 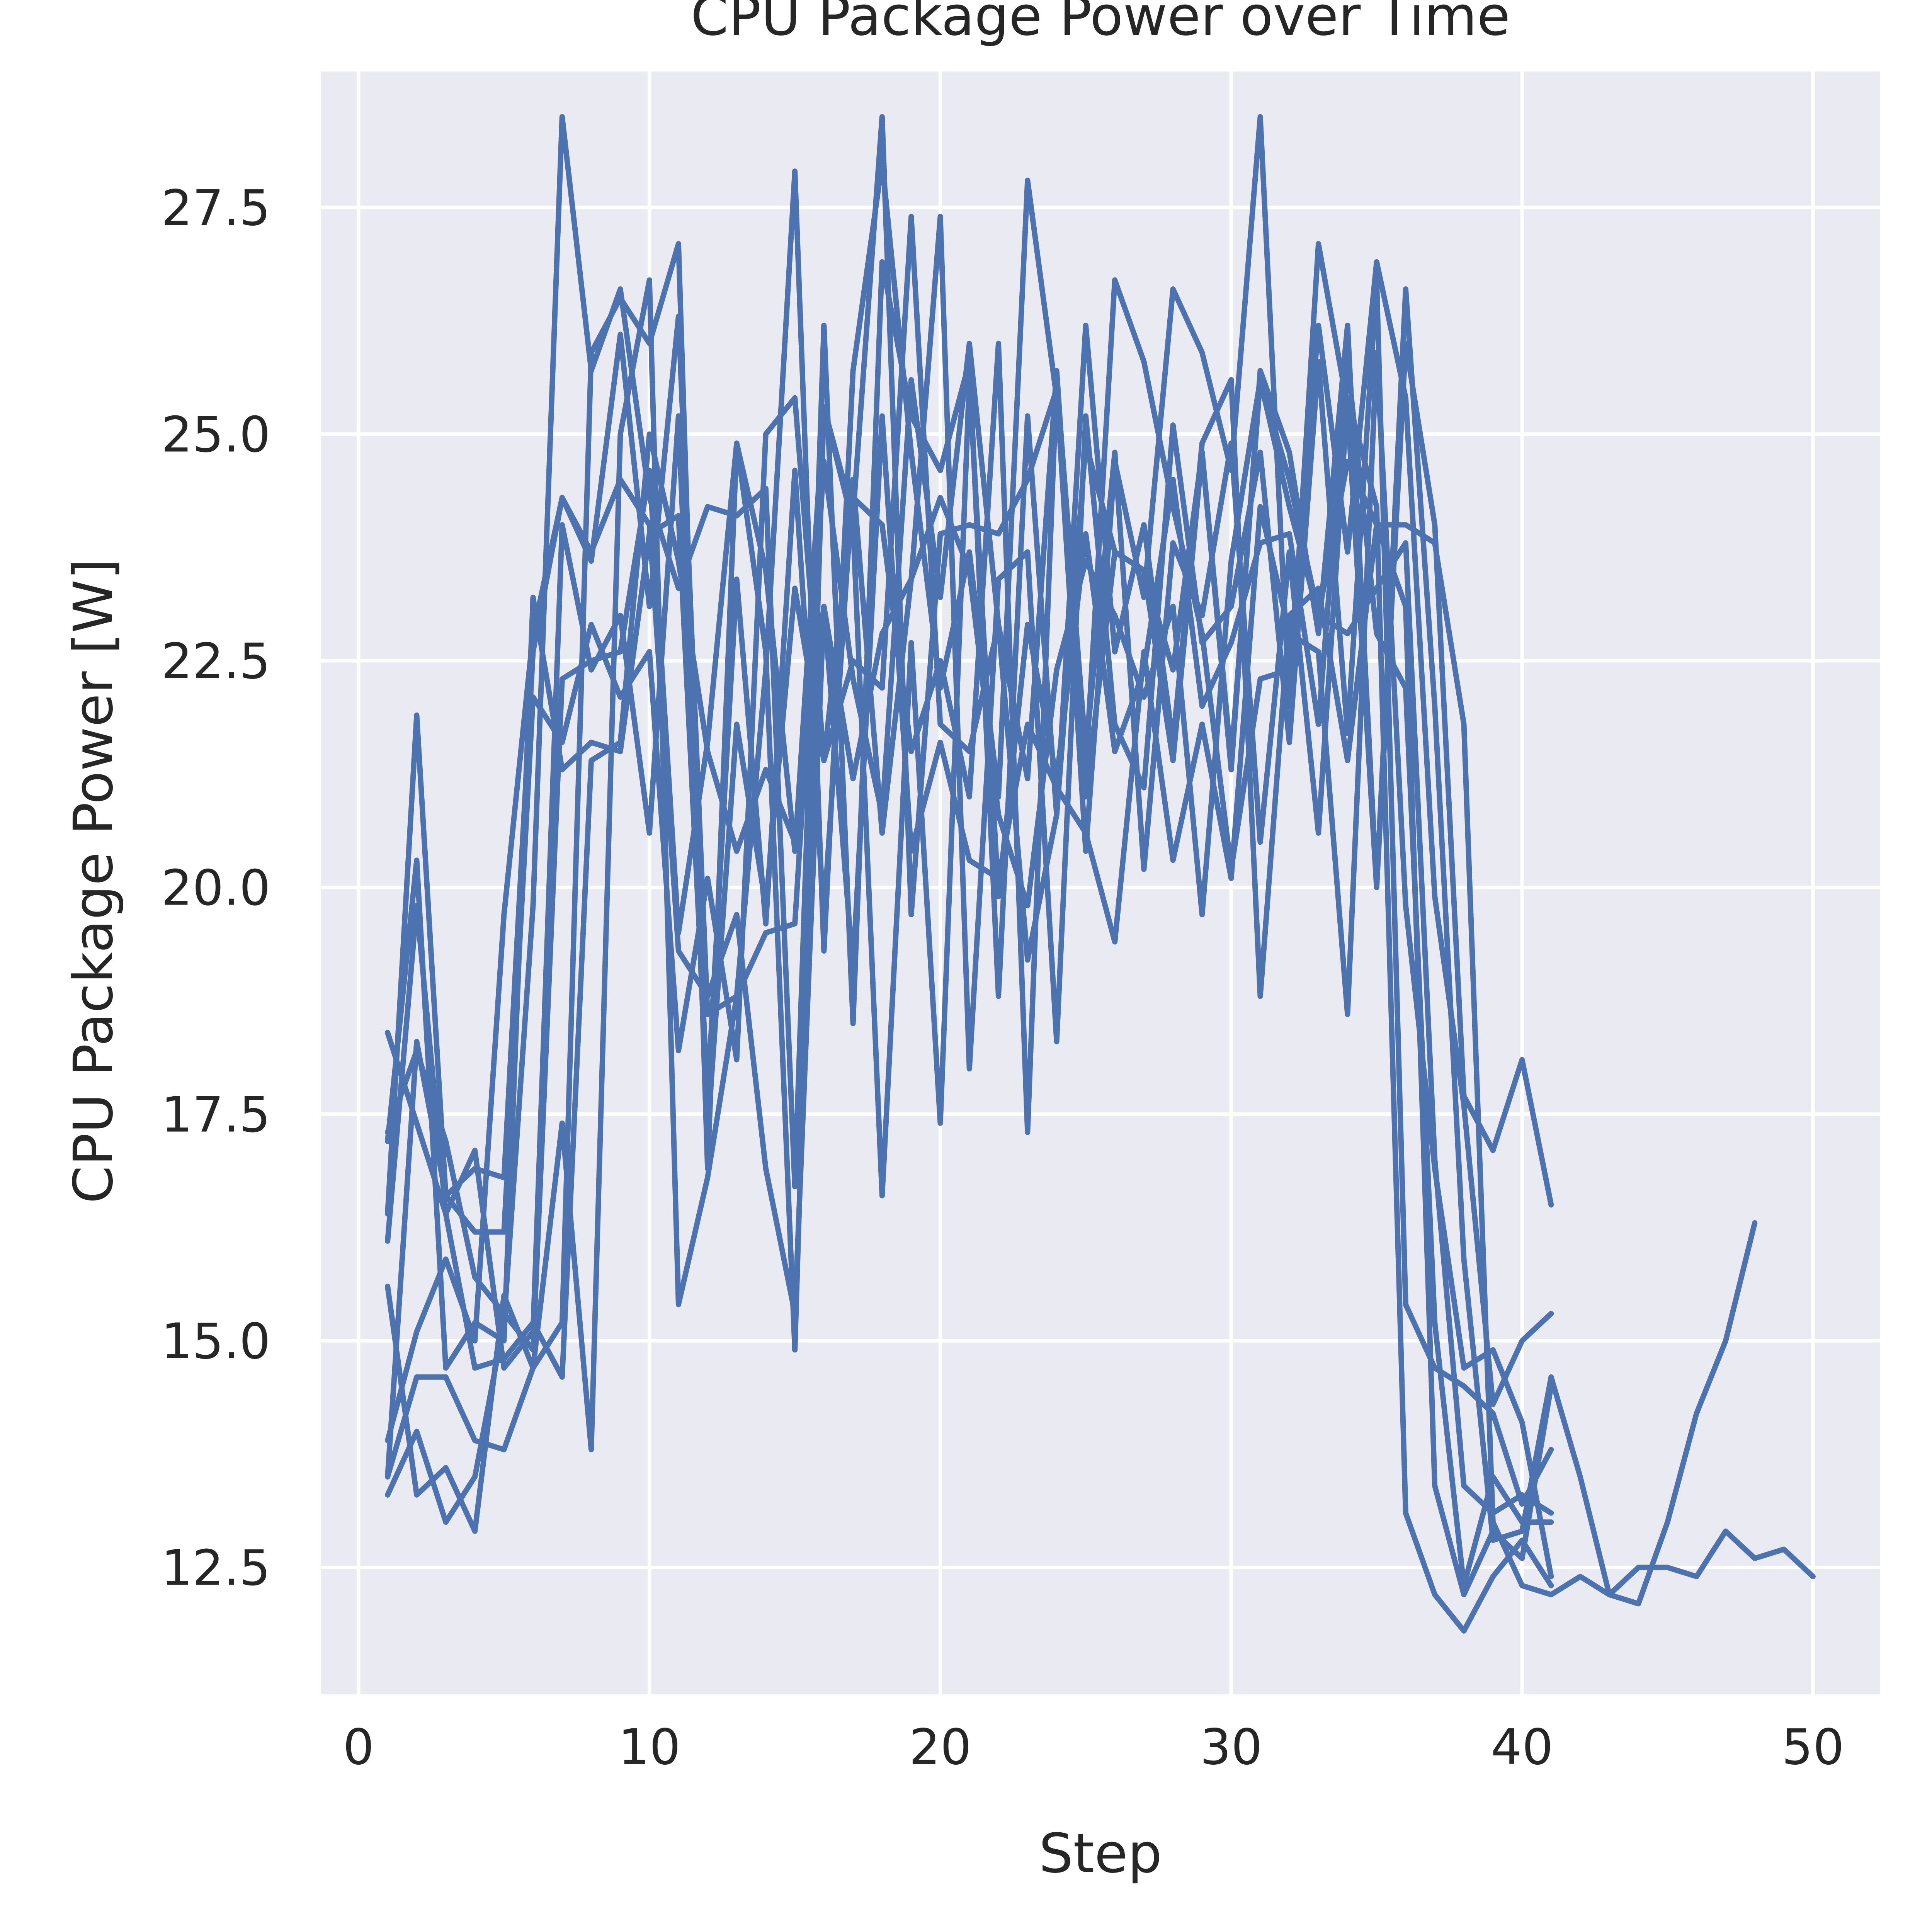 What do you see at coordinates (216, 1568) in the screenshot?
I see `y-tick-label: 12.5` at bounding box center [216, 1568].